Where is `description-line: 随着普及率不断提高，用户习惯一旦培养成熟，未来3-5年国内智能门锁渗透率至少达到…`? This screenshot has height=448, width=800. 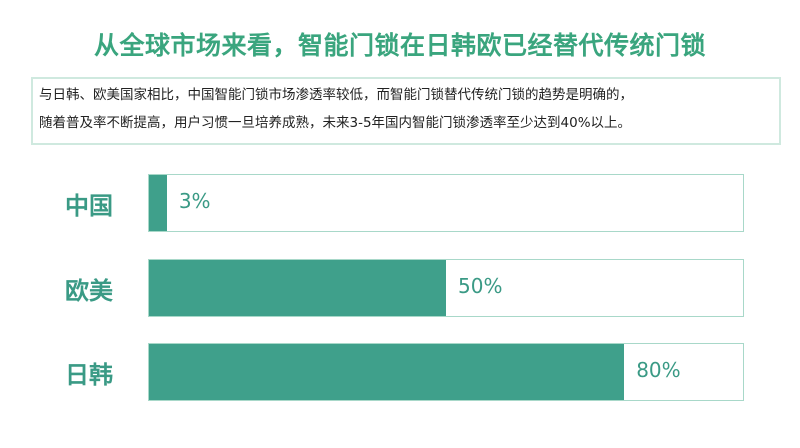 description-line: 随着普及率不断提高，用户习惯一旦培养成熟，未来3-5年国内智能门锁渗透率至少达到… is located at coordinates (335, 123).